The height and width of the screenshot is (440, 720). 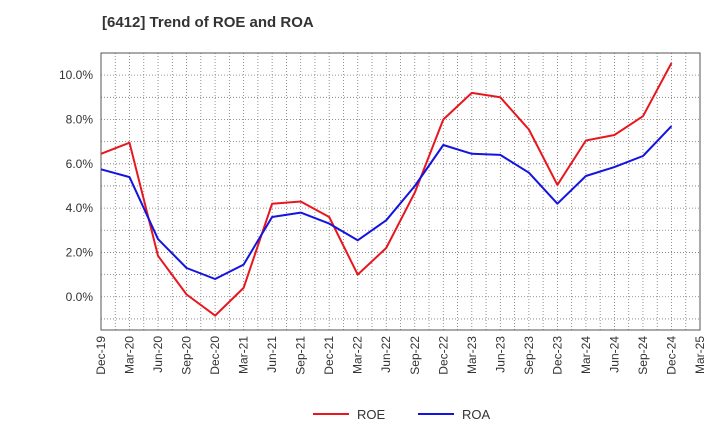 What do you see at coordinates (643, 355) in the screenshot?
I see `x-tick-label: Sep-24` at bounding box center [643, 355].